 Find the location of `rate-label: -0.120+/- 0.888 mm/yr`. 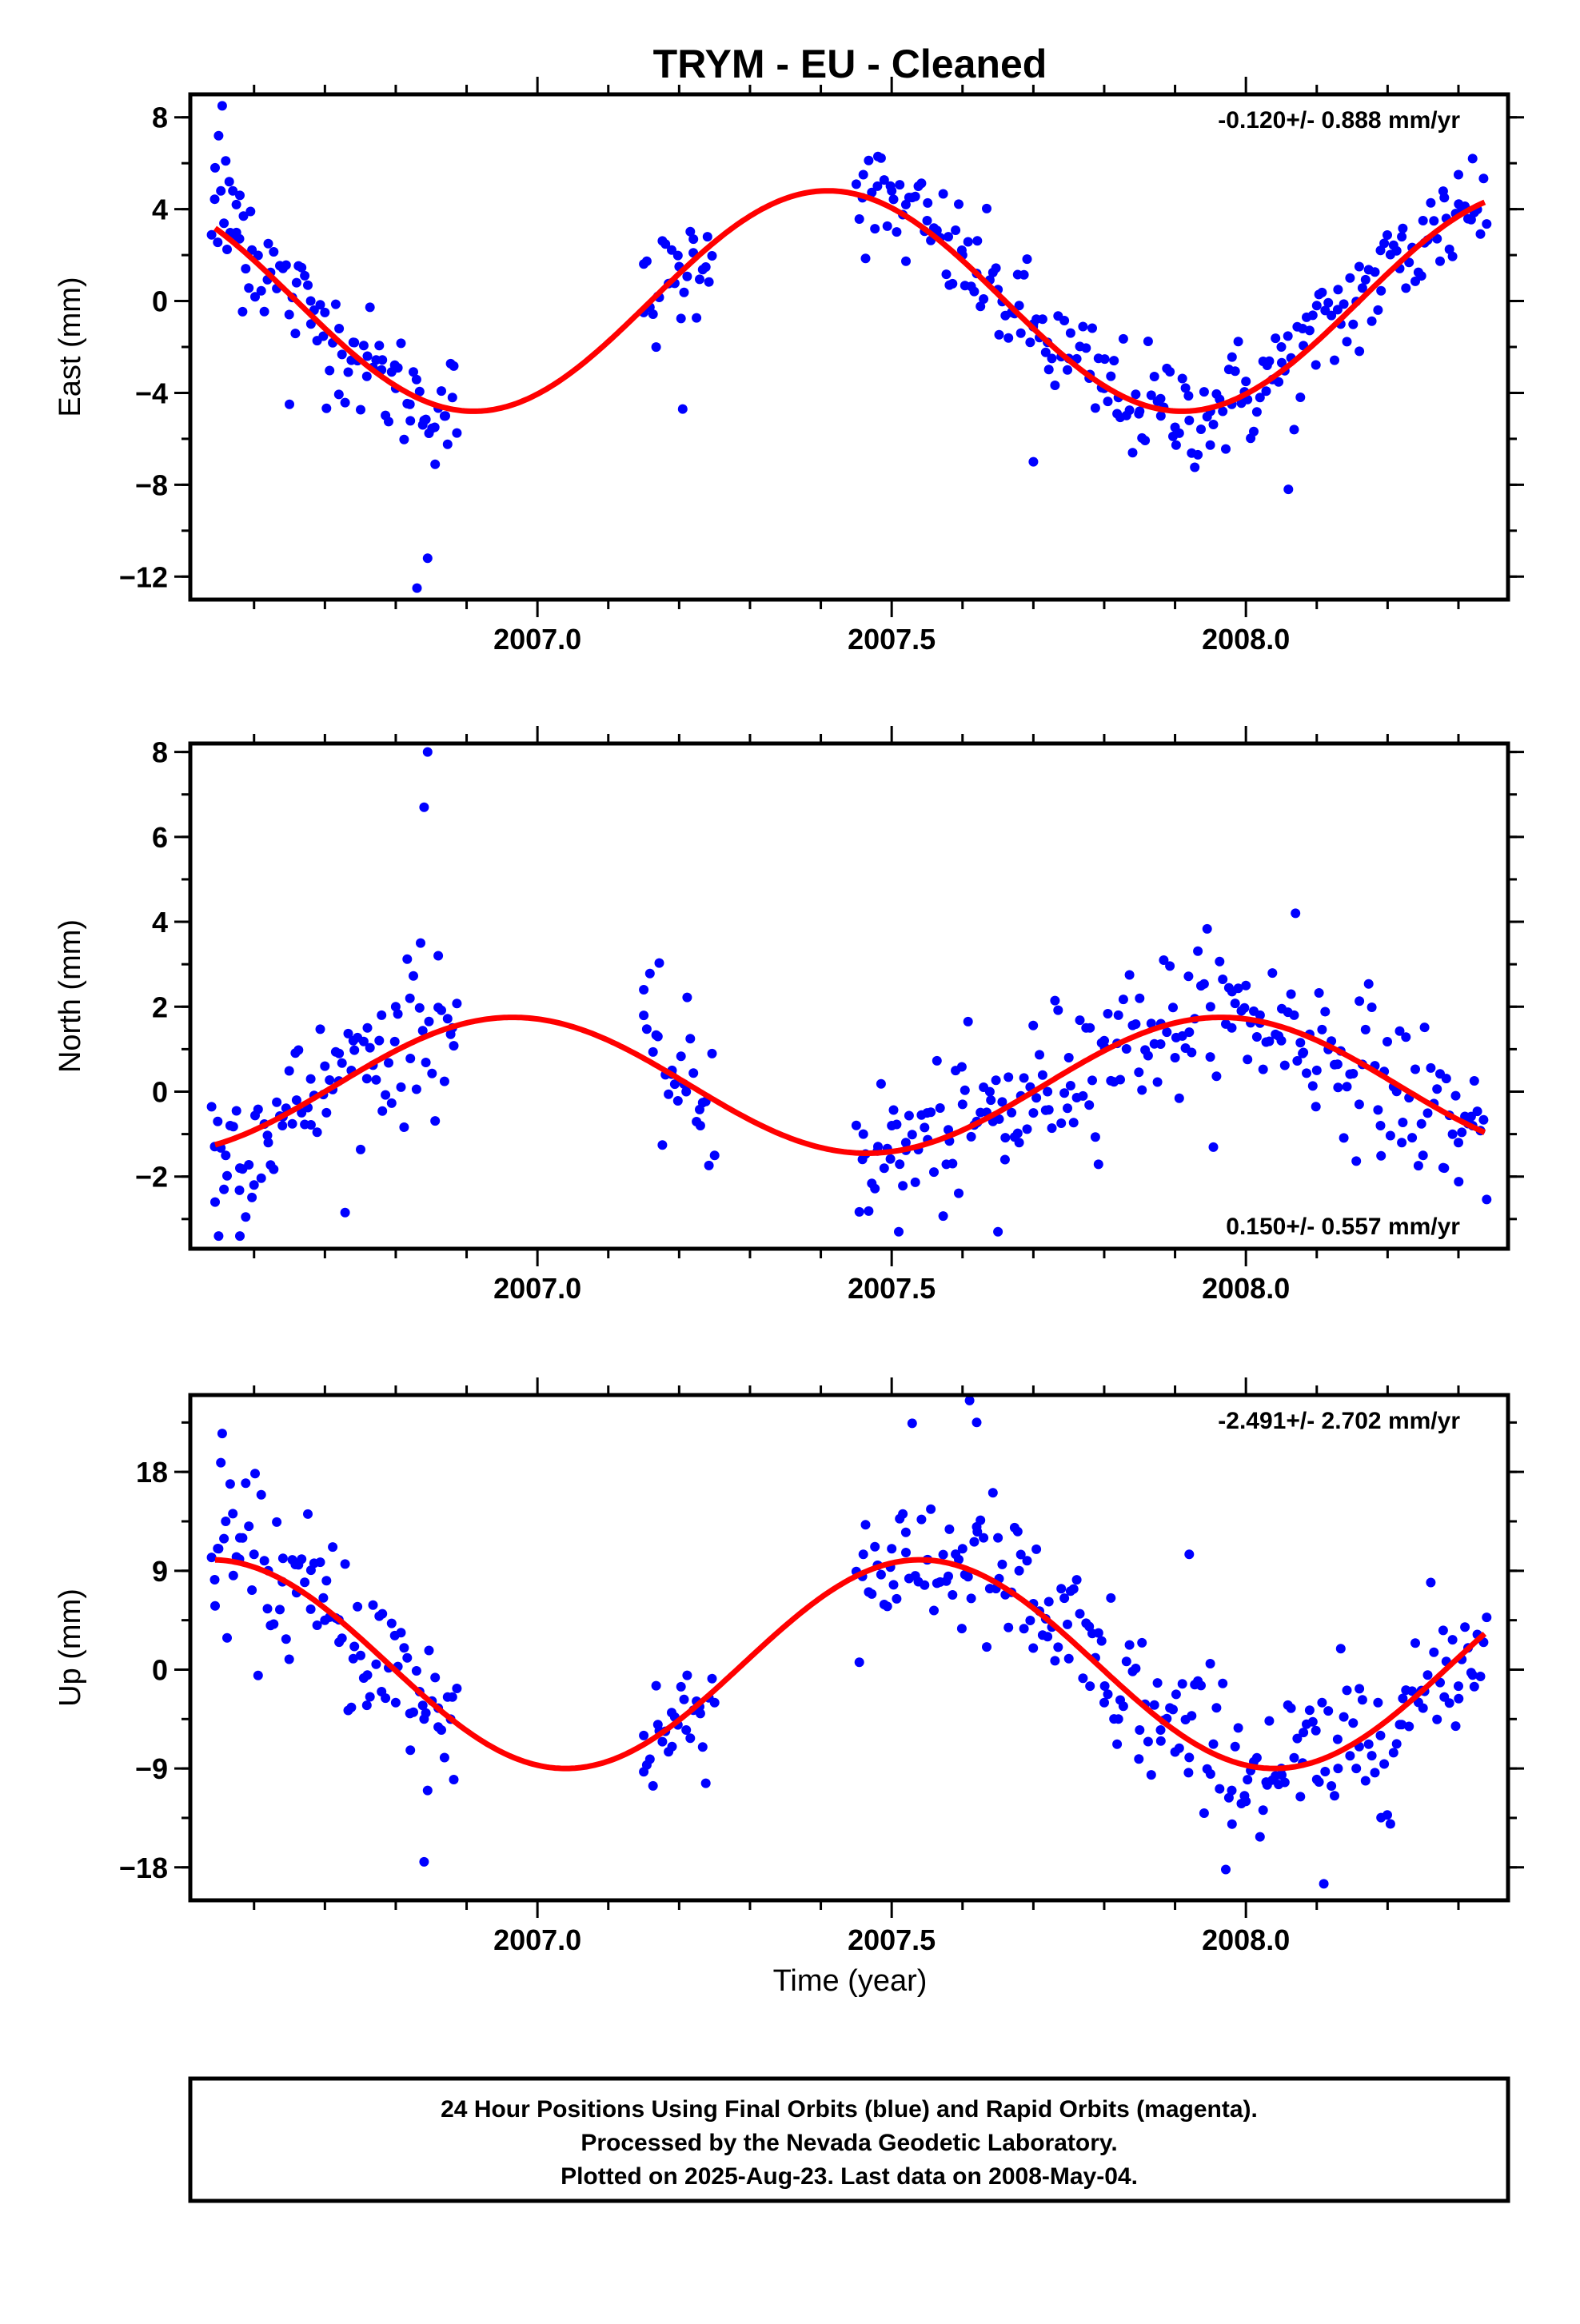

rate-label: -0.120+/- 0.888 mm/yr is located at coordinates (1339, 121).